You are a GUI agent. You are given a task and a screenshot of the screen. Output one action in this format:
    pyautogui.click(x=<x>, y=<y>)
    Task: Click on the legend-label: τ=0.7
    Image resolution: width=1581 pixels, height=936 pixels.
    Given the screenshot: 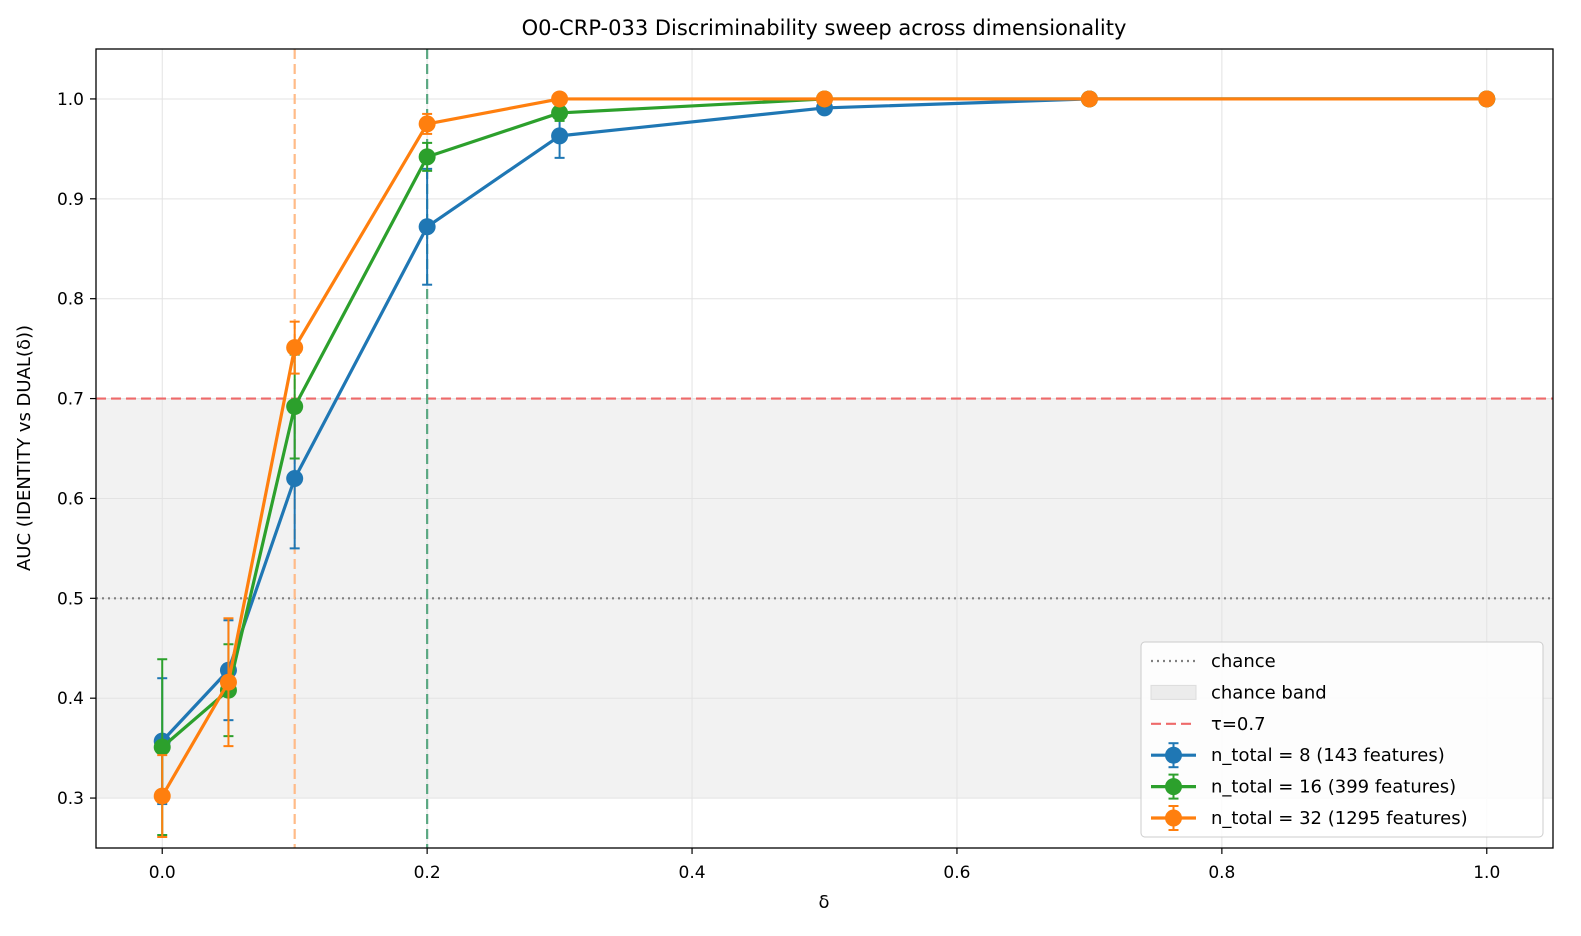 What is the action you would take?
    pyautogui.click(x=1238, y=724)
    